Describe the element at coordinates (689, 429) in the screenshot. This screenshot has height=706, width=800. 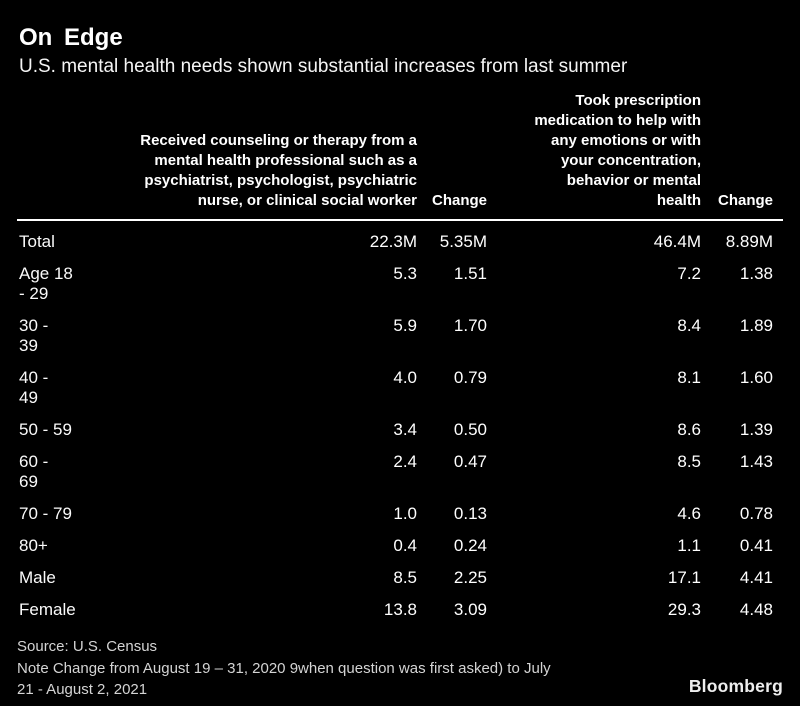
I see `cell-medication: 8.6` at that location.